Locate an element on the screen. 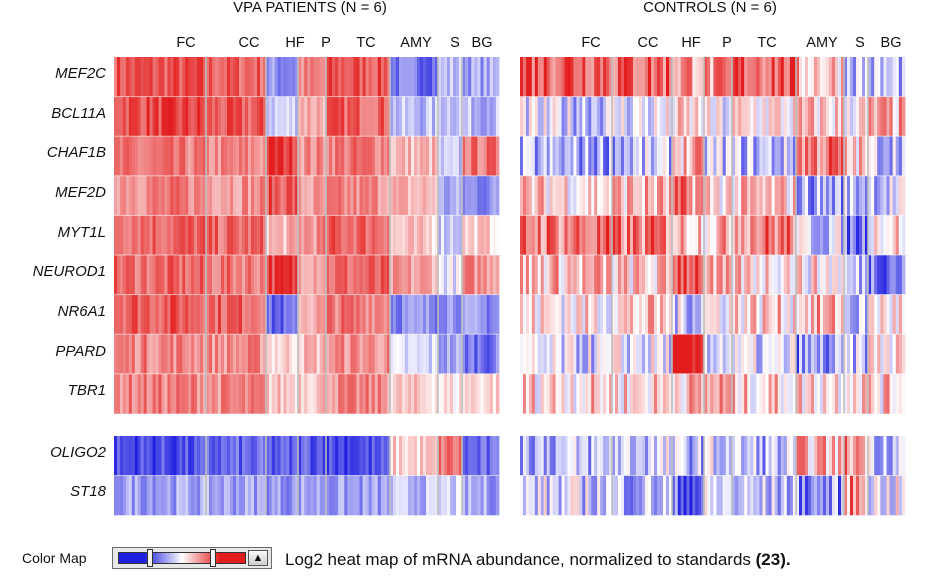  color-map-low-handle is located at coordinates (150, 558).